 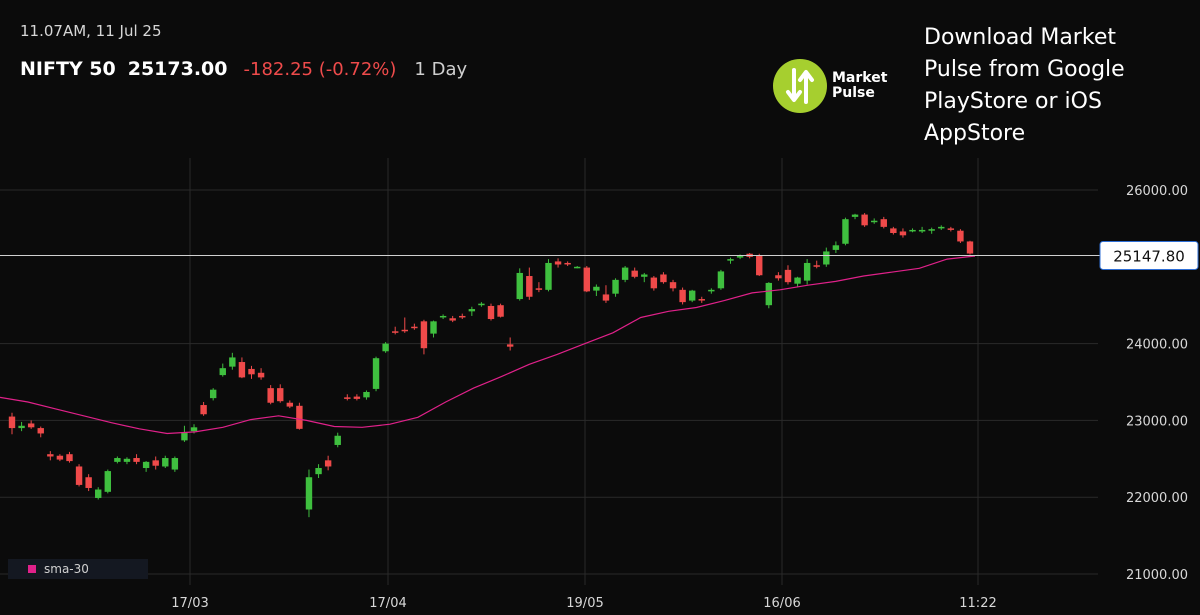 What do you see at coordinates (387, 603) in the screenshot?
I see `x-tick-label: 17/04` at bounding box center [387, 603].